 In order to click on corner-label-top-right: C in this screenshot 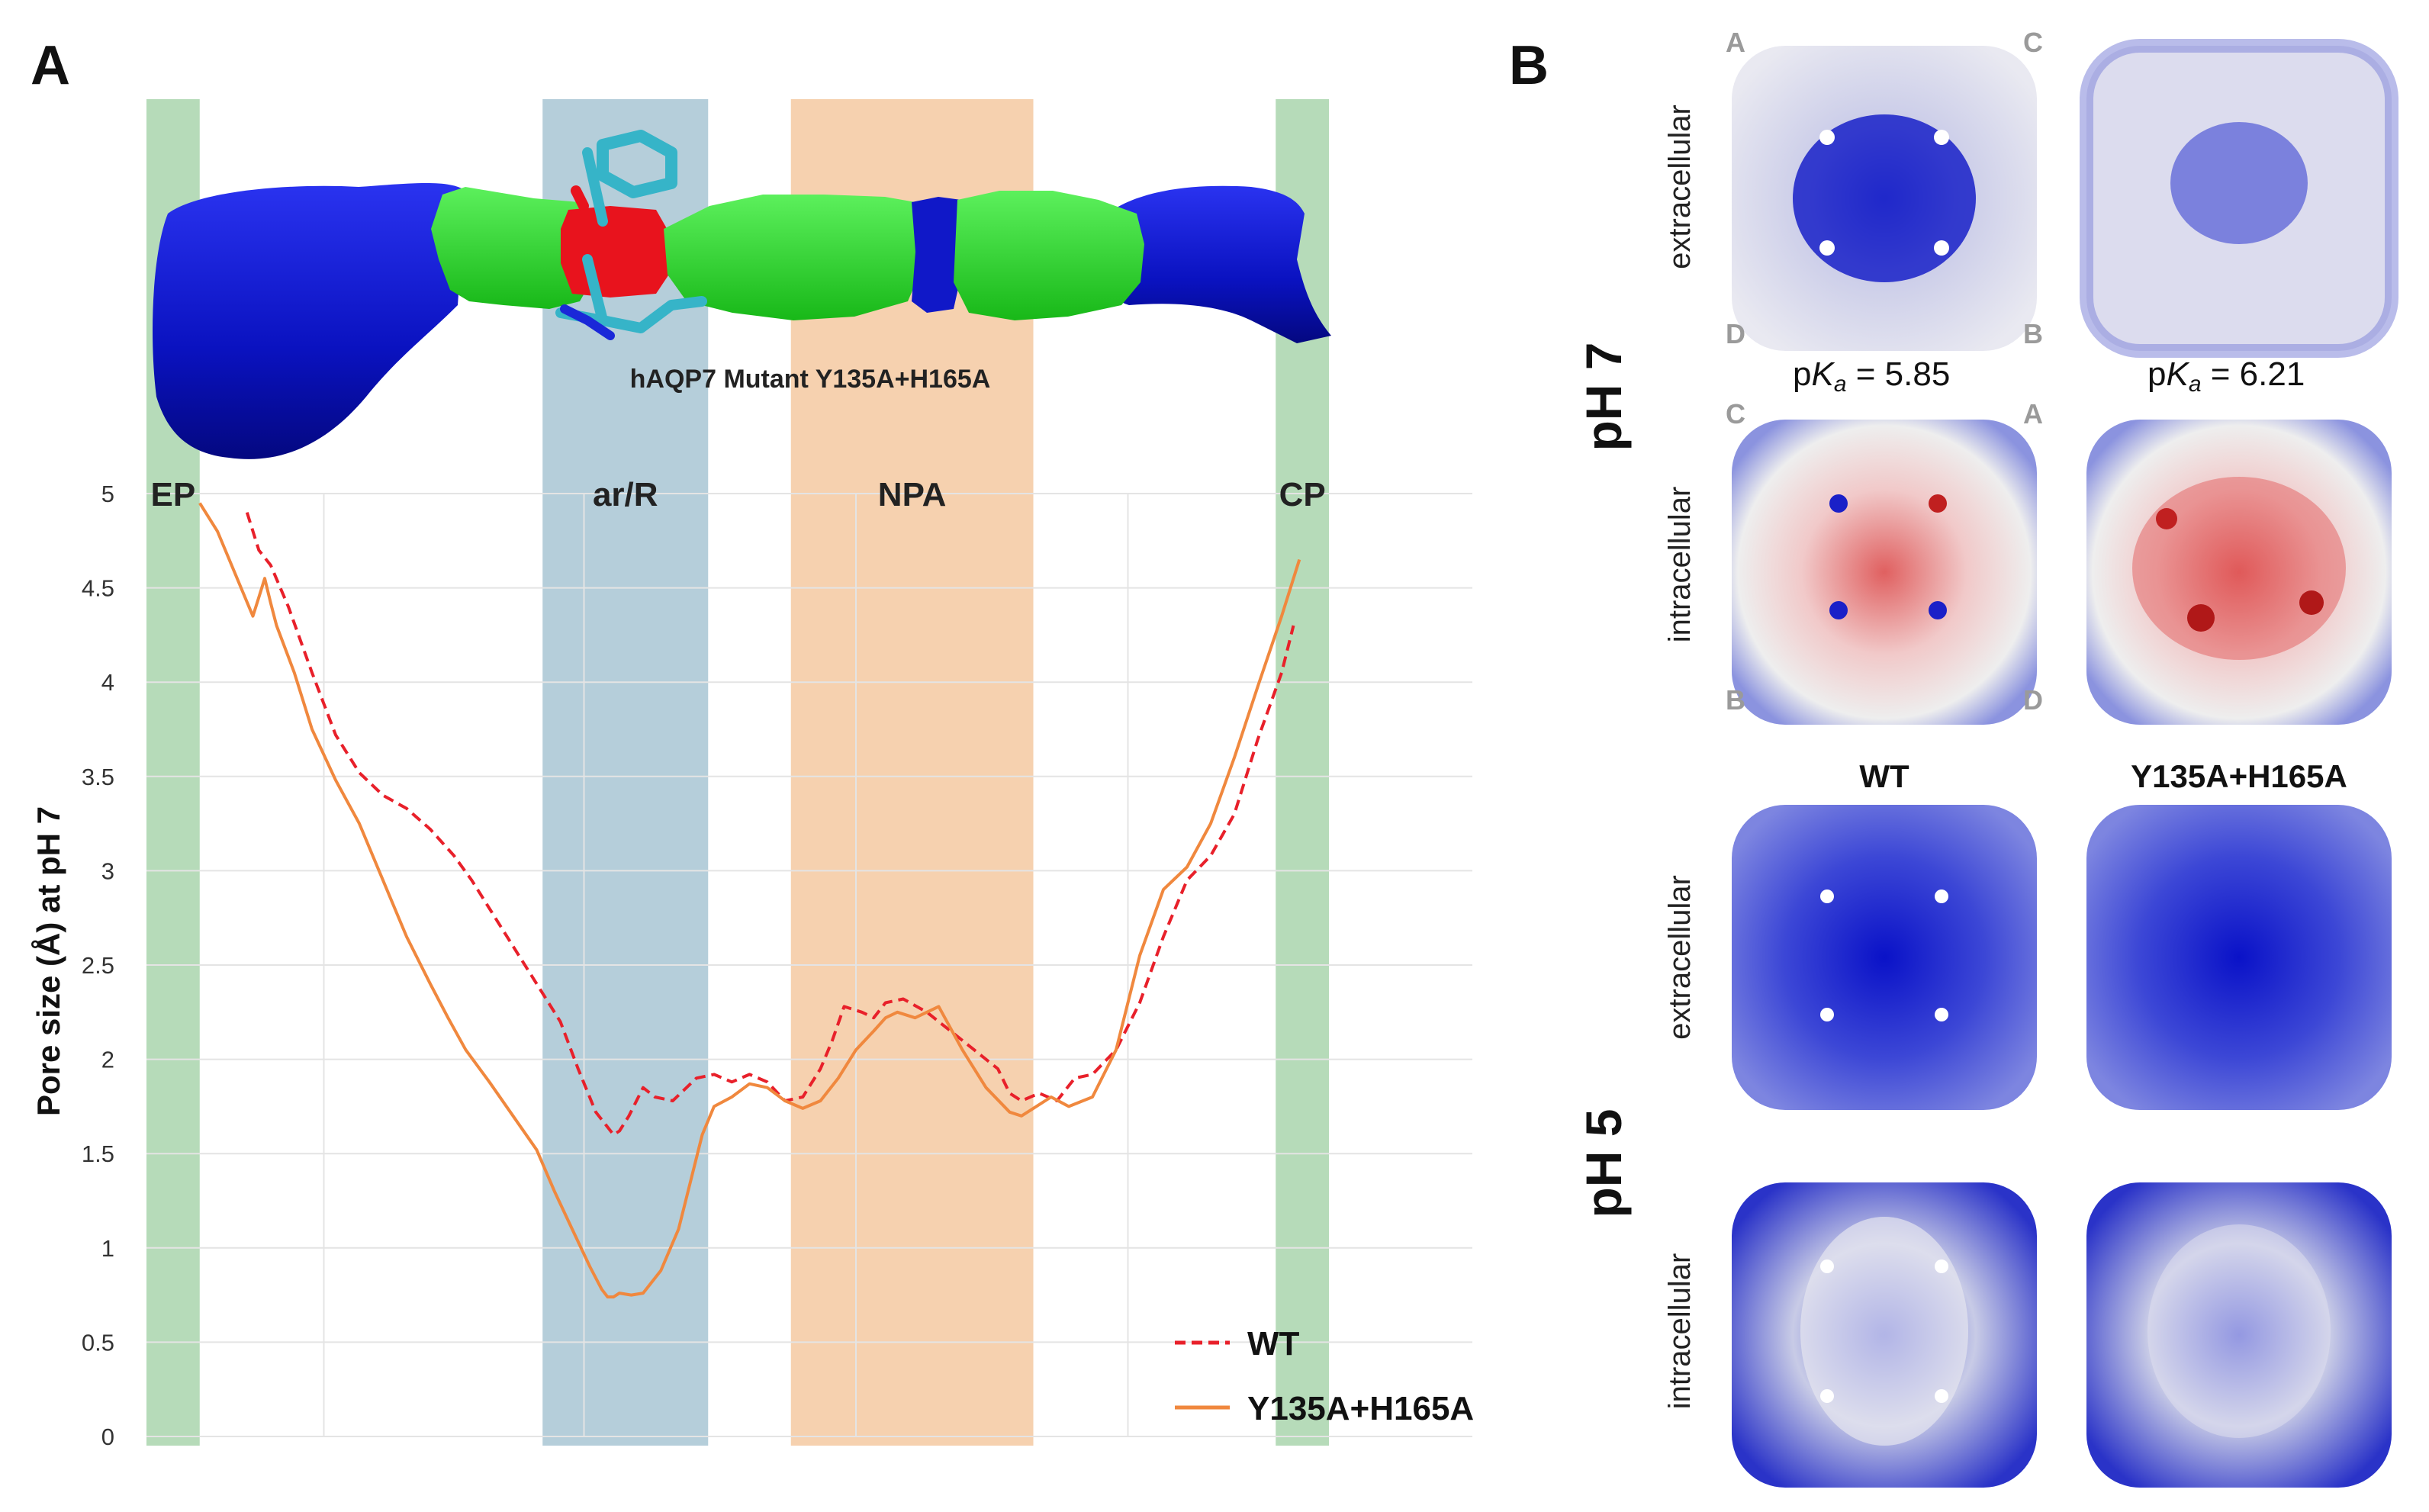, I will do `click(2033, 43)`.